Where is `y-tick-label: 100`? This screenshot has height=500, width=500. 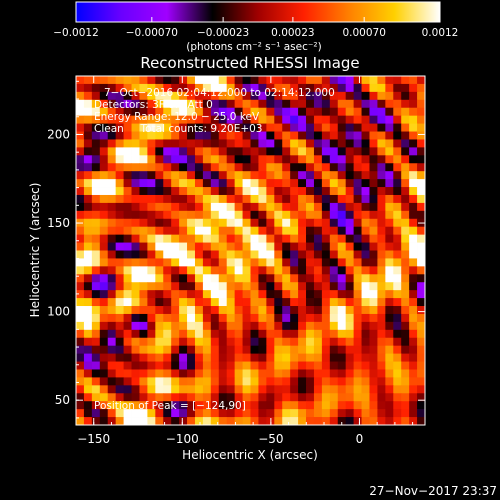
y-tick-label: 100 is located at coordinates (58, 312).